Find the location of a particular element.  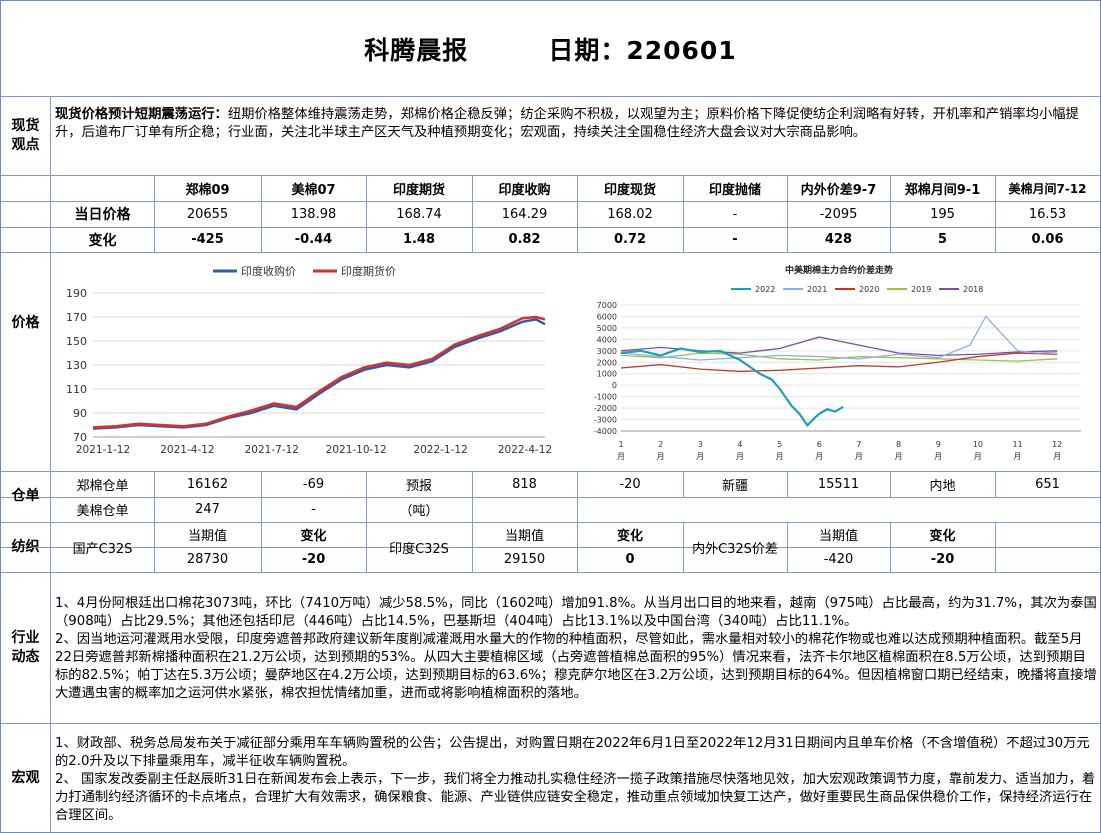

warehouse-us-label: 美棉仓单 is located at coordinates (102, 511).